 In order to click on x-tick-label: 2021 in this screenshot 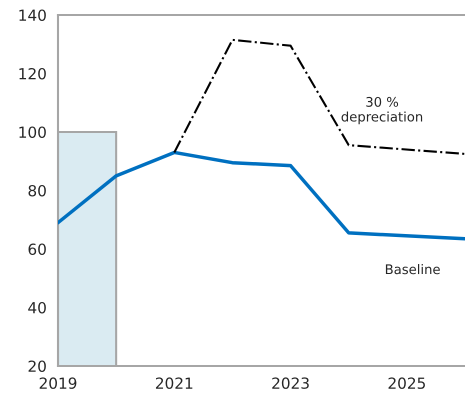, I will do `click(174, 383)`.